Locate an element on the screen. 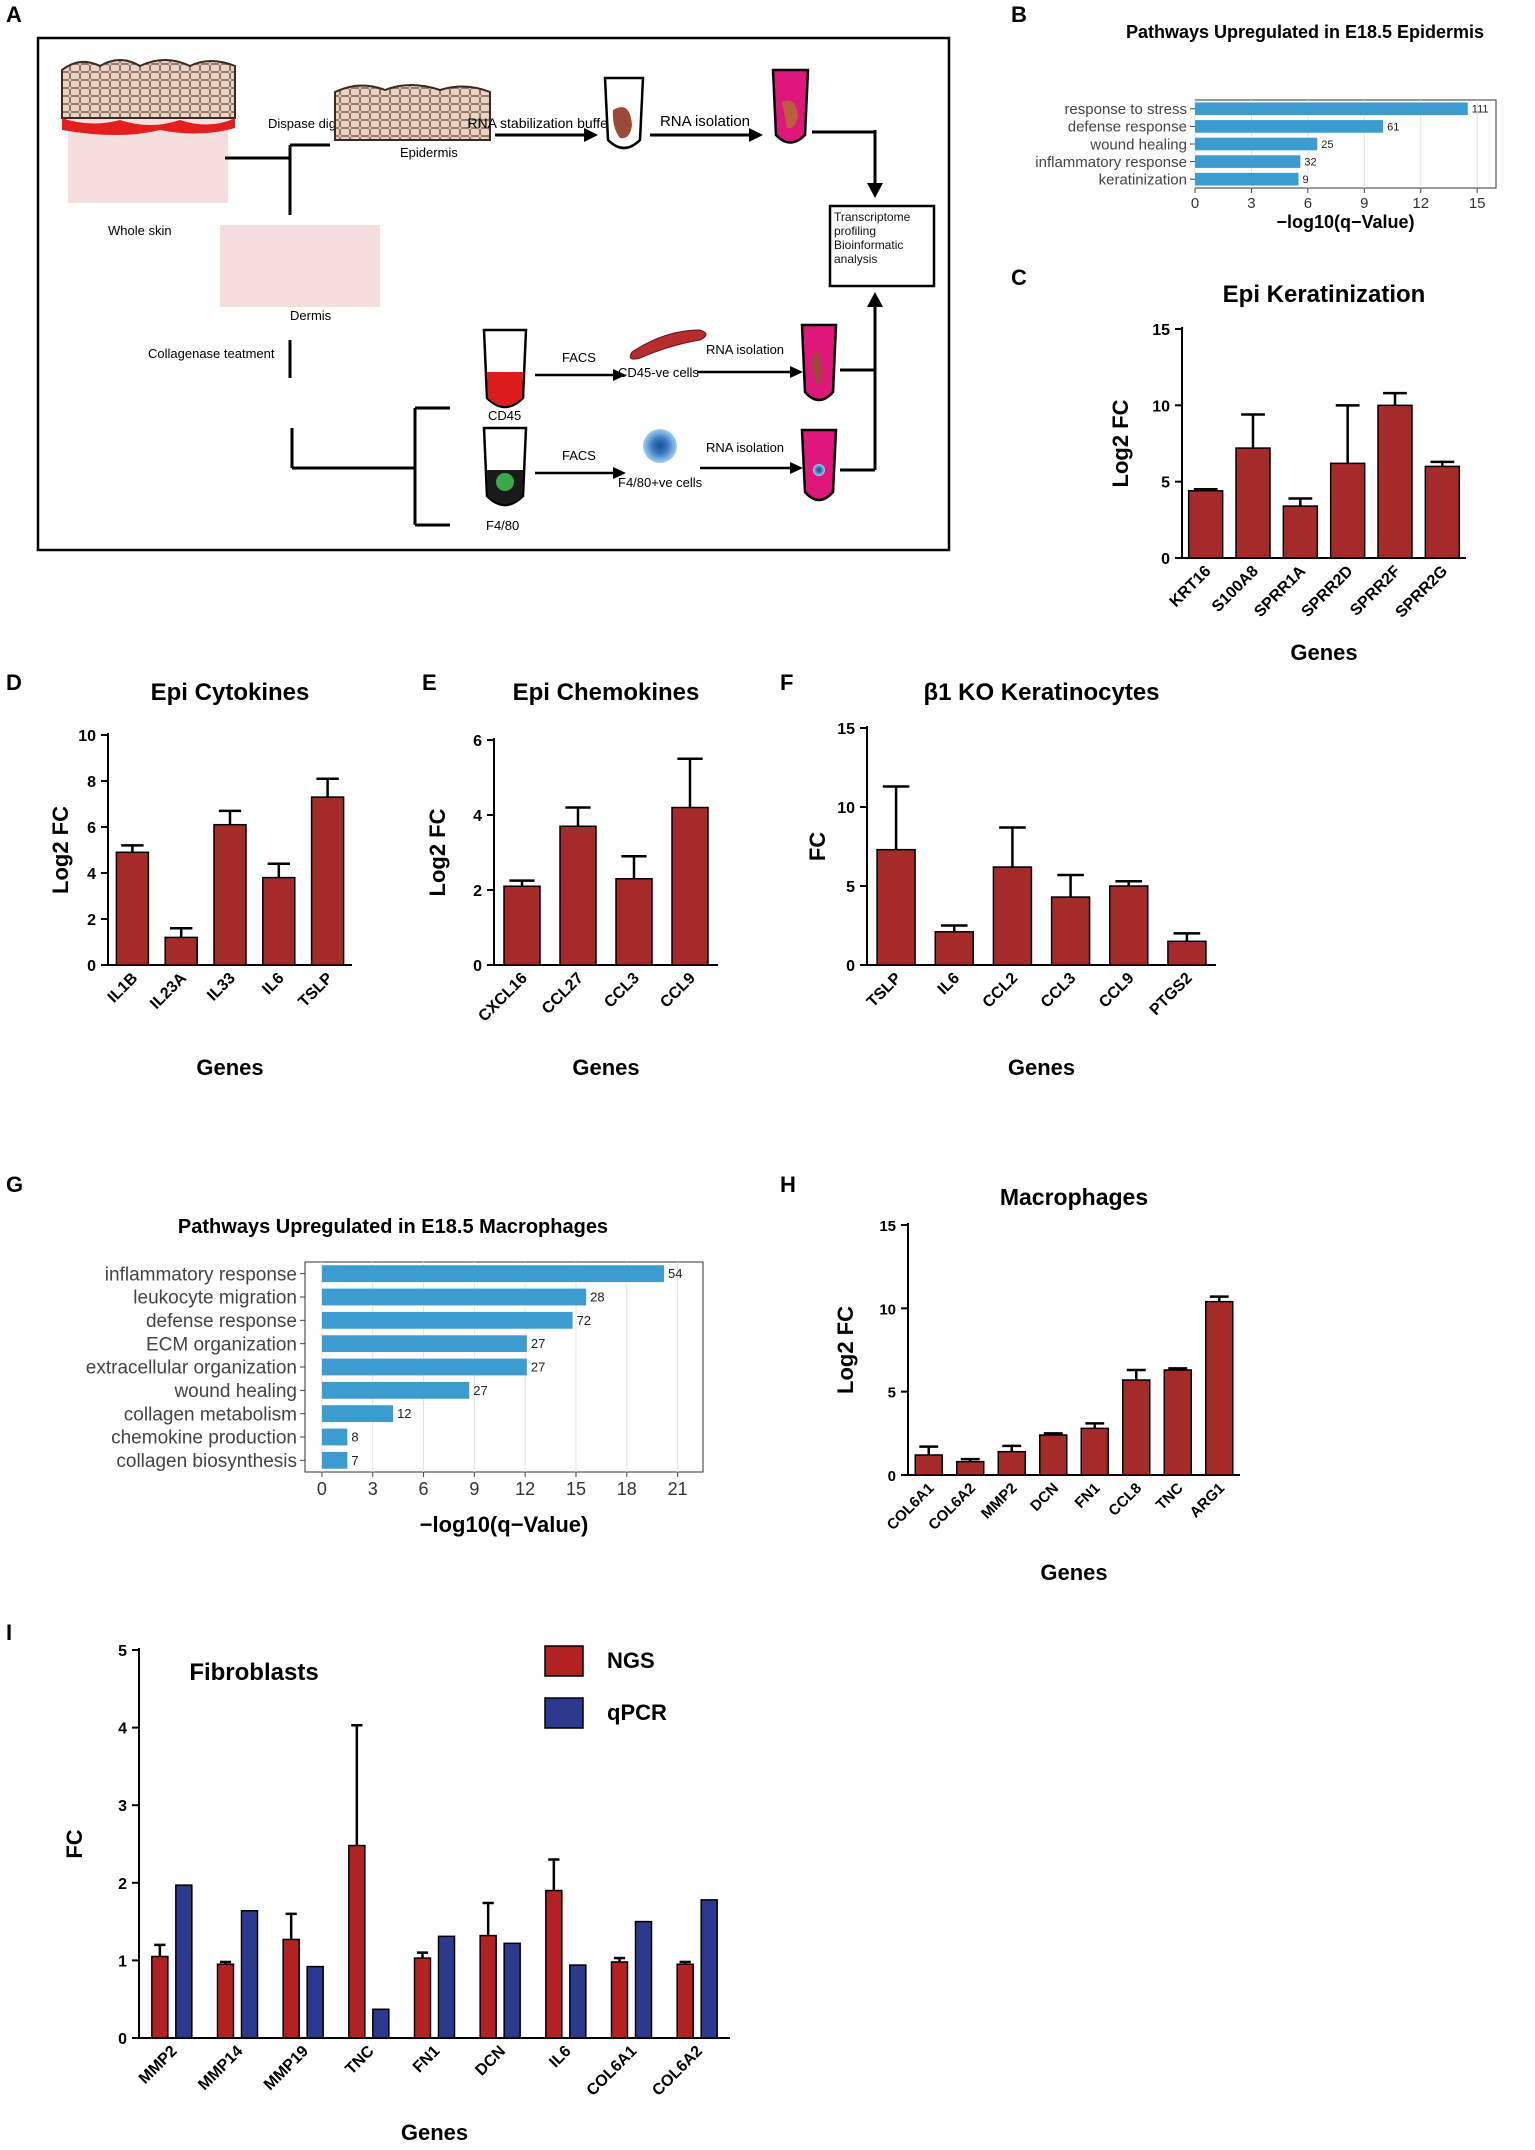 Image resolution: width=1535 pixels, height=2150 pixels. tube-1-content is located at coordinates (622, 123).